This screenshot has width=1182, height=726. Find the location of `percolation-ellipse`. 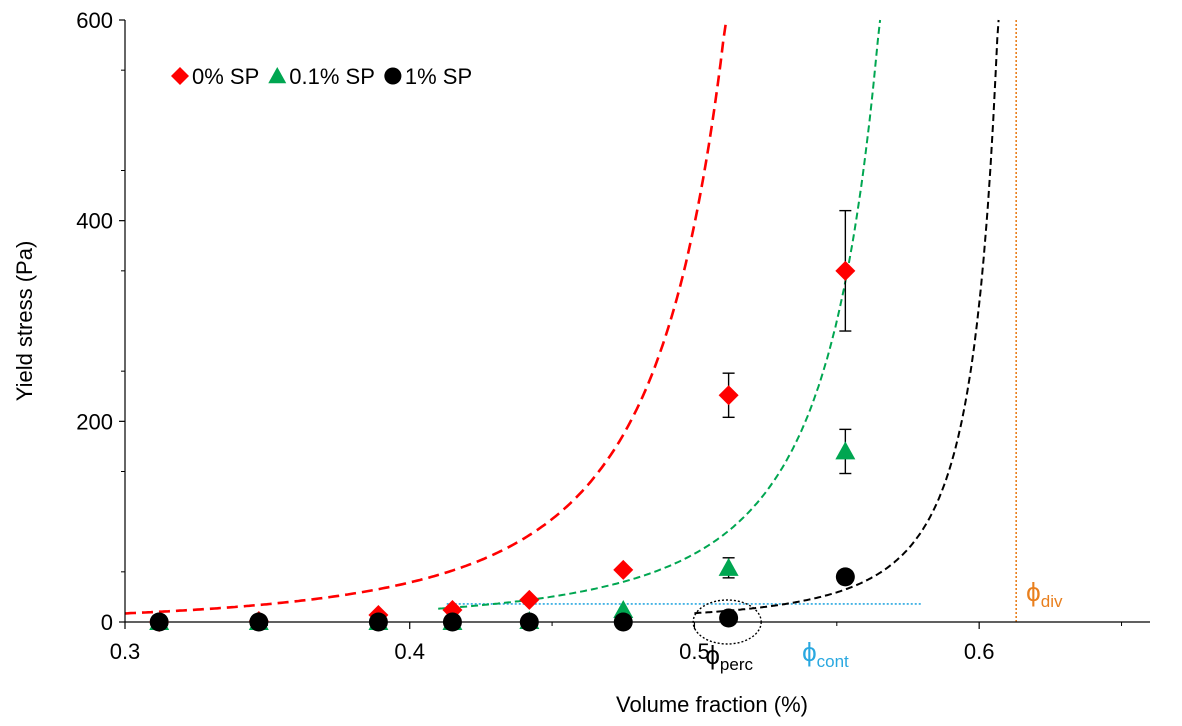

percolation-ellipse is located at coordinates (727, 622).